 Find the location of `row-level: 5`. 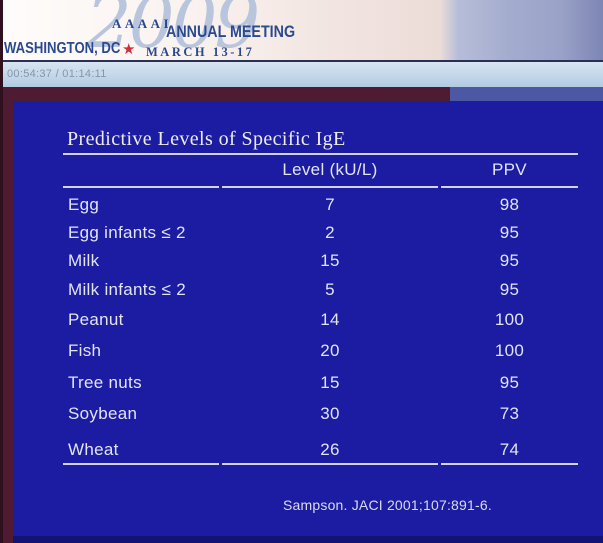

row-level: 5 is located at coordinates (330, 289).